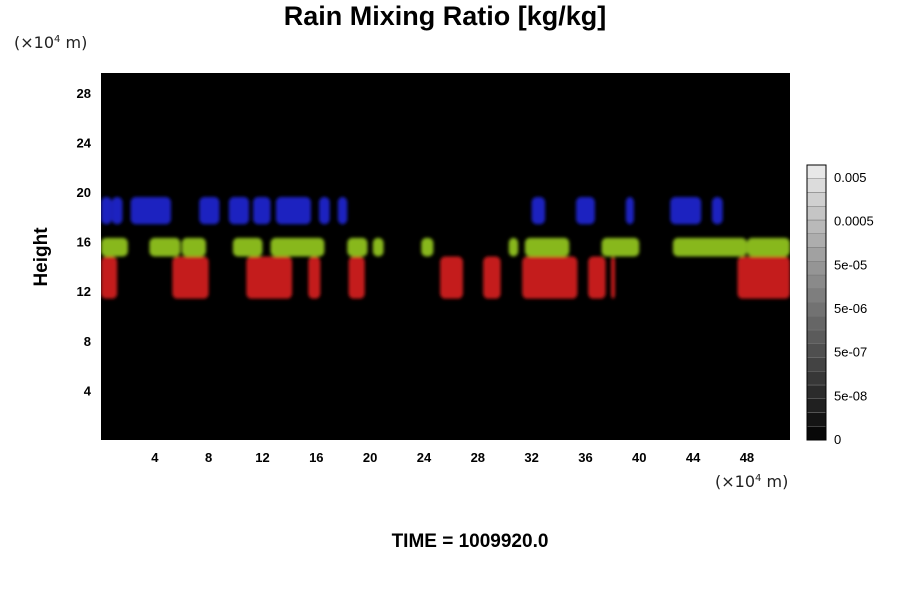 Image resolution: width=900 pixels, height=600 pixels. I want to click on x-axis-unit: (×104 m), so click(752, 481).